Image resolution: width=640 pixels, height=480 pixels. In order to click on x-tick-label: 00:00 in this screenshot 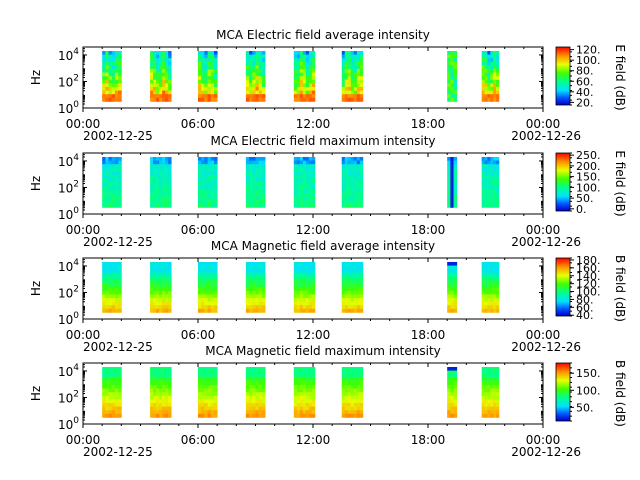, I will do `click(543, 335)`.